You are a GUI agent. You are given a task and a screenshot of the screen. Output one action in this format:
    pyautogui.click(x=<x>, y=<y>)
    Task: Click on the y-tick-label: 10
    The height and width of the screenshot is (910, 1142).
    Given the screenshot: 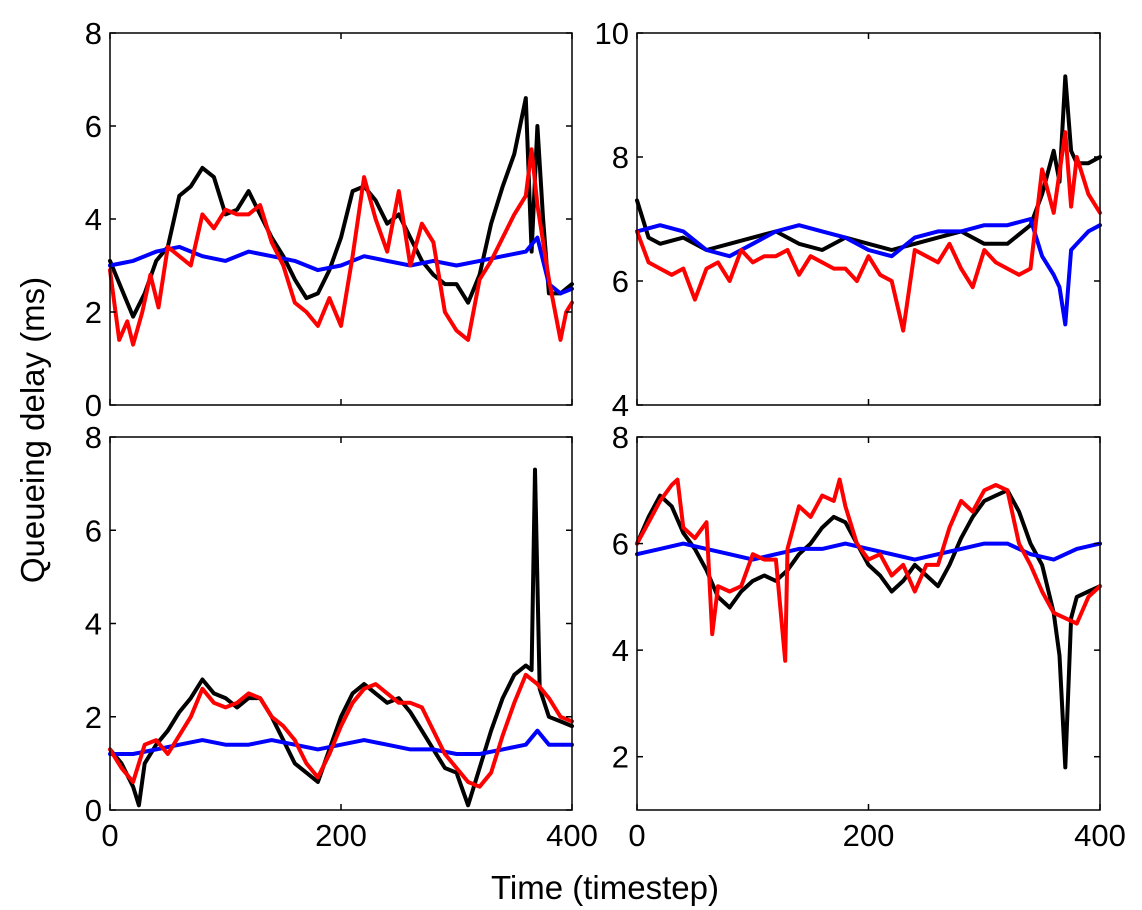 What is the action you would take?
    pyautogui.click(x=612, y=33)
    